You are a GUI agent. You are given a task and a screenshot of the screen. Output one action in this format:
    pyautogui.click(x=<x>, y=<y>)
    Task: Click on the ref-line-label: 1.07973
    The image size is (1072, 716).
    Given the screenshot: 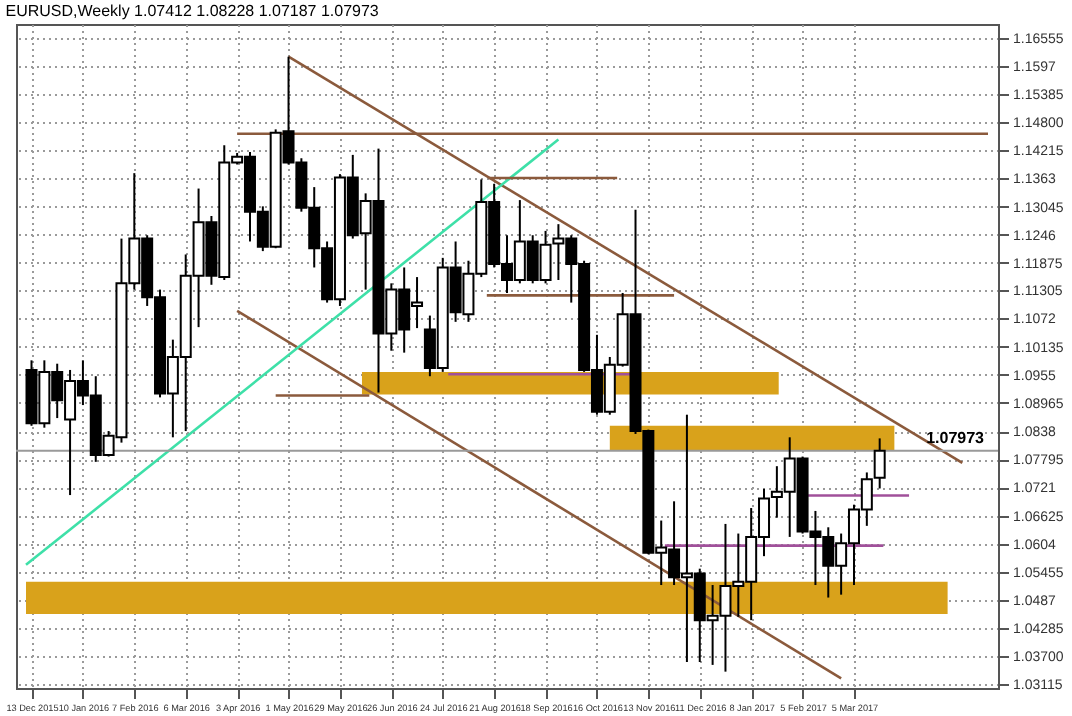 What is the action you would take?
    pyautogui.click(x=956, y=437)
    